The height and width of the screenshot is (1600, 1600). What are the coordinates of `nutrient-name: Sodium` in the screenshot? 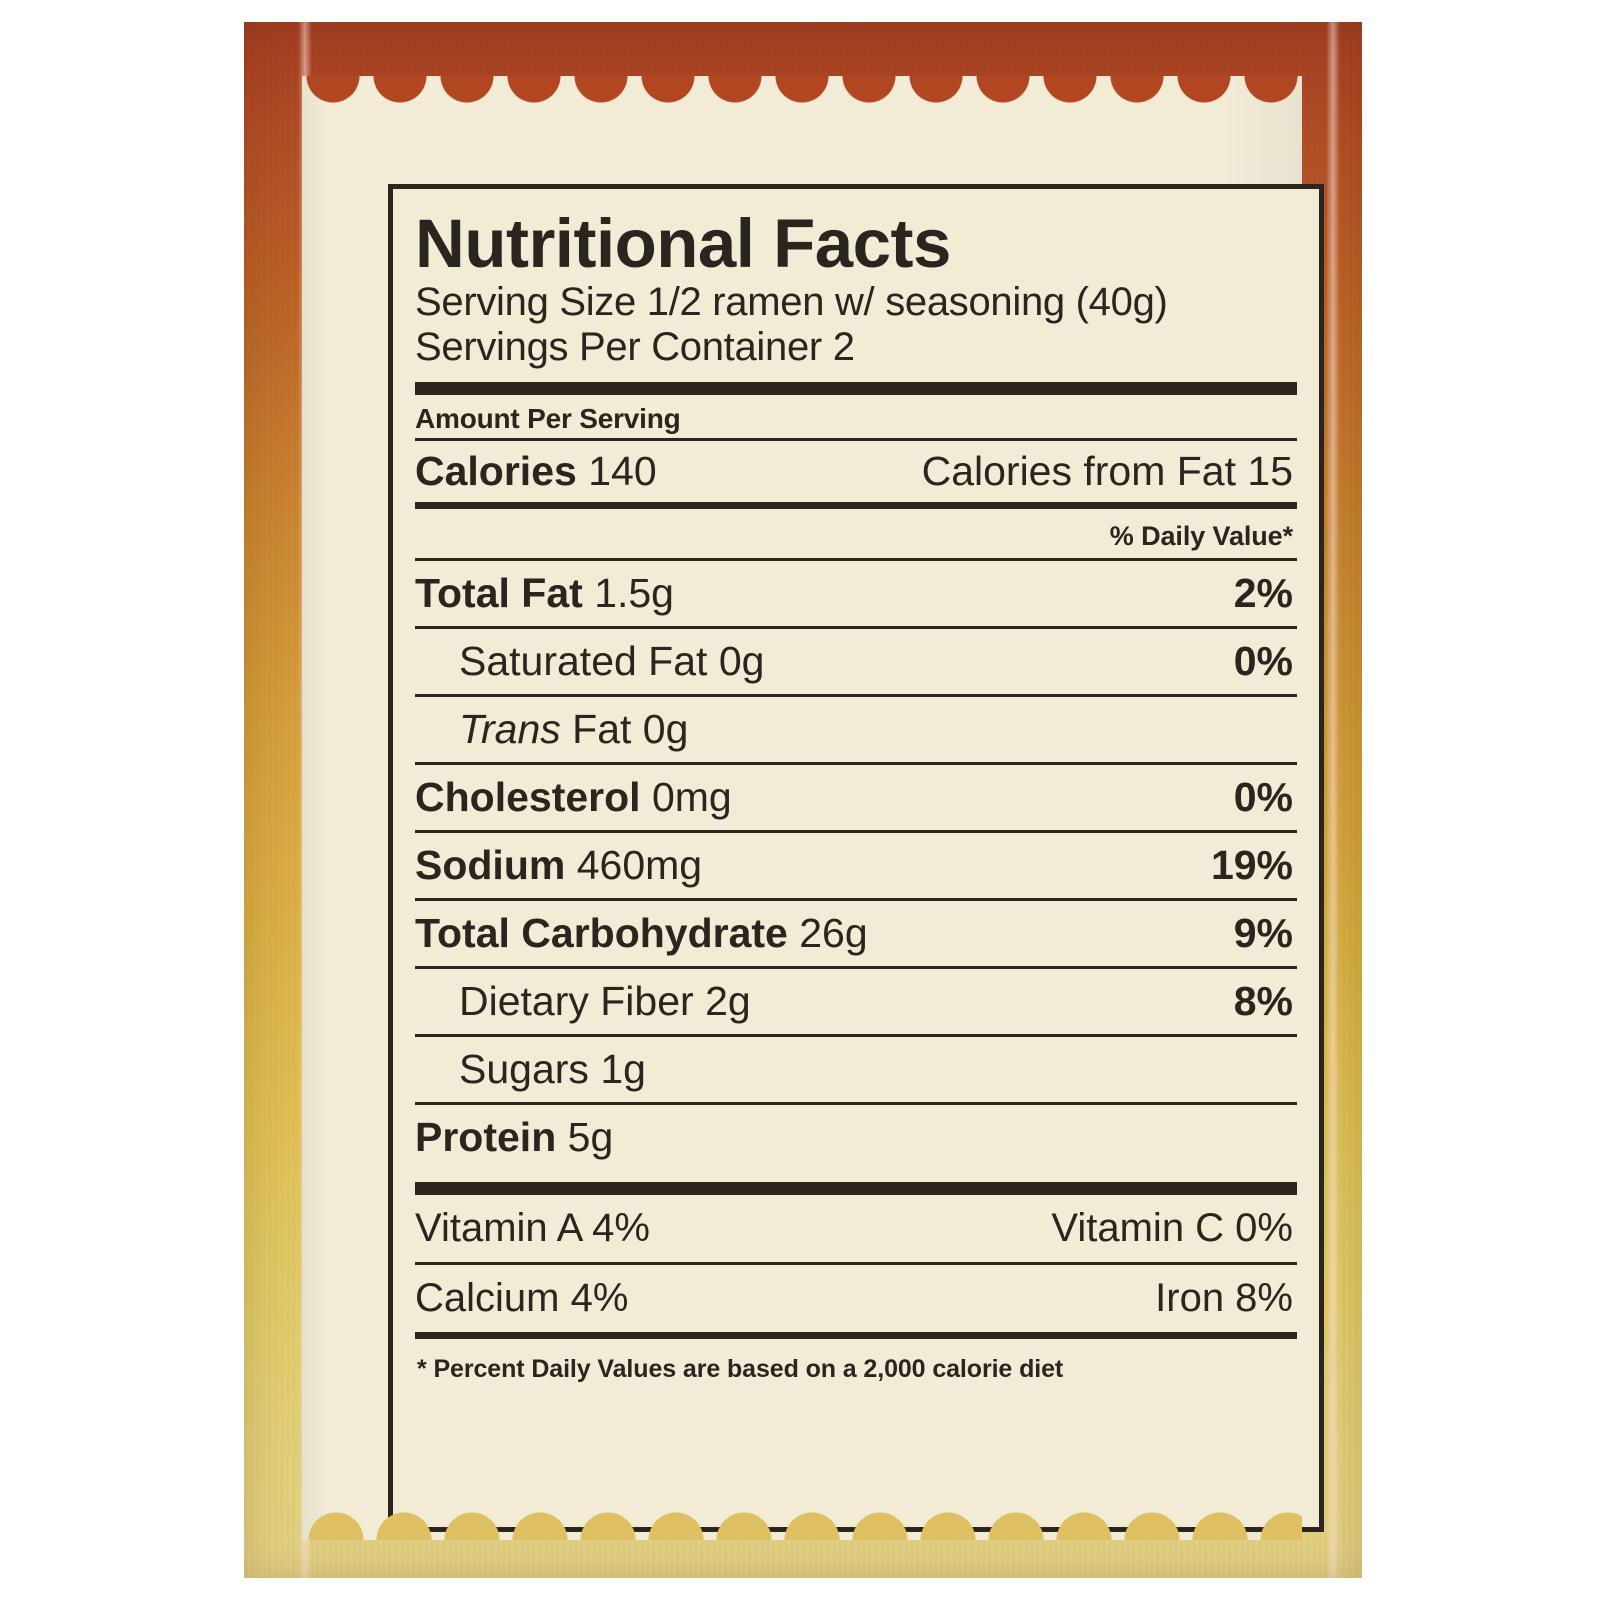 It's located at (490, 865).